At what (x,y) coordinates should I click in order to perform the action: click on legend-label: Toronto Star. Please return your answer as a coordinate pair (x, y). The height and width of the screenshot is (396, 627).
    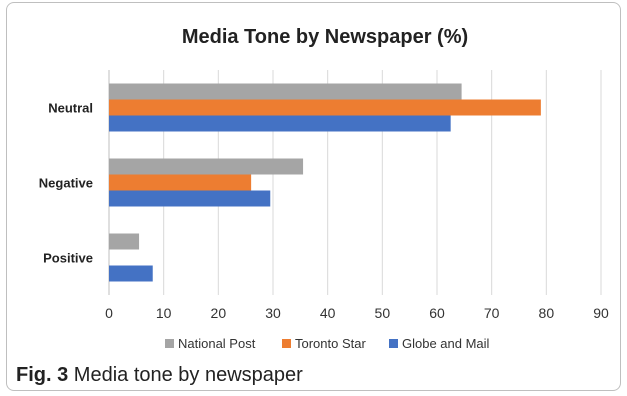
    Looking at the image, I should click on (330, 343).